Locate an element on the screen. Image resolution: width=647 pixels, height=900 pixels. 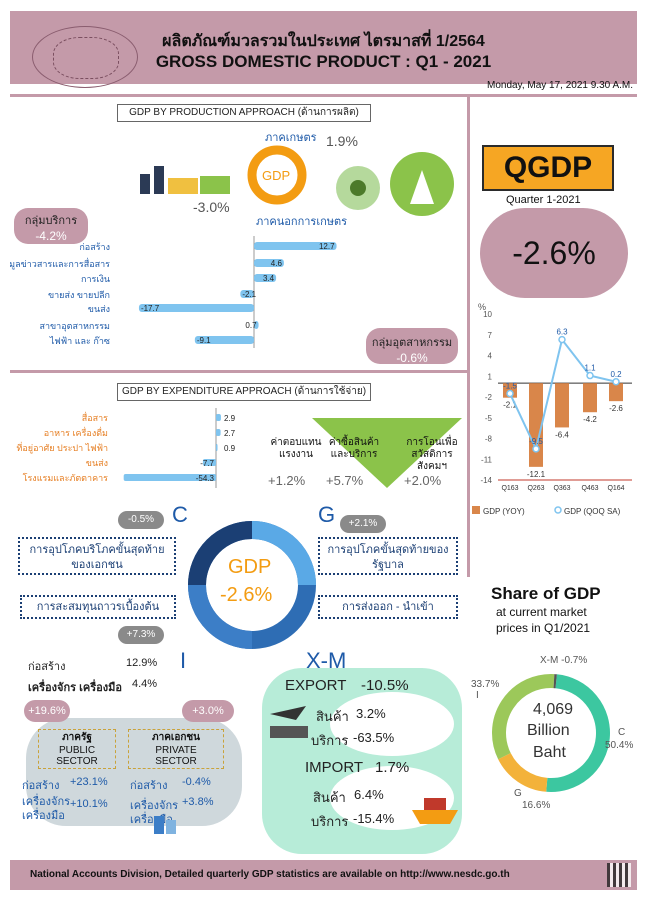
share-g-label: G is located at coordinates (518, 793).